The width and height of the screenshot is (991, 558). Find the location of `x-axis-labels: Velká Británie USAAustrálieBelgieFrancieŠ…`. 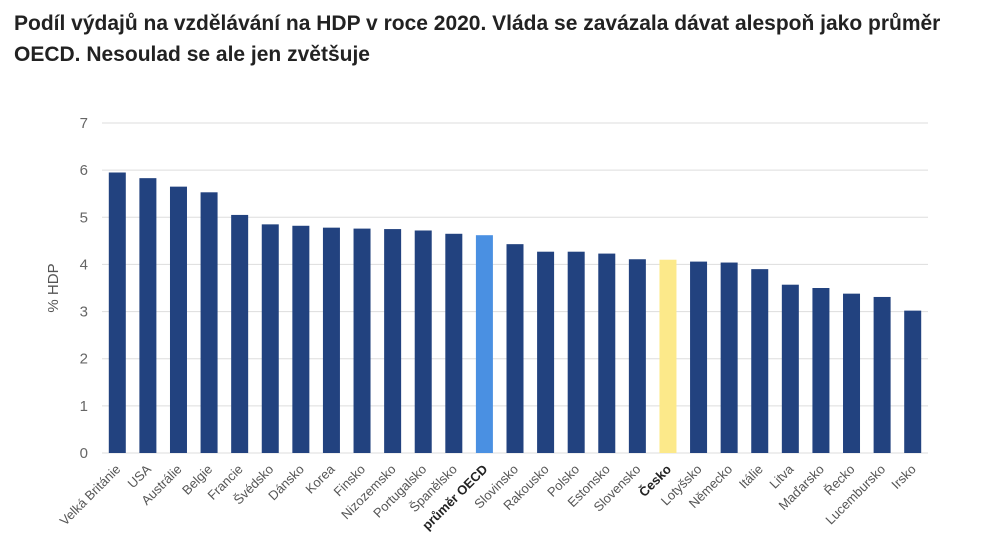

x-axis-labels: Velká Británie USAAustrálieBelgieFrancieŠ… is located at coordinates (488, 497).